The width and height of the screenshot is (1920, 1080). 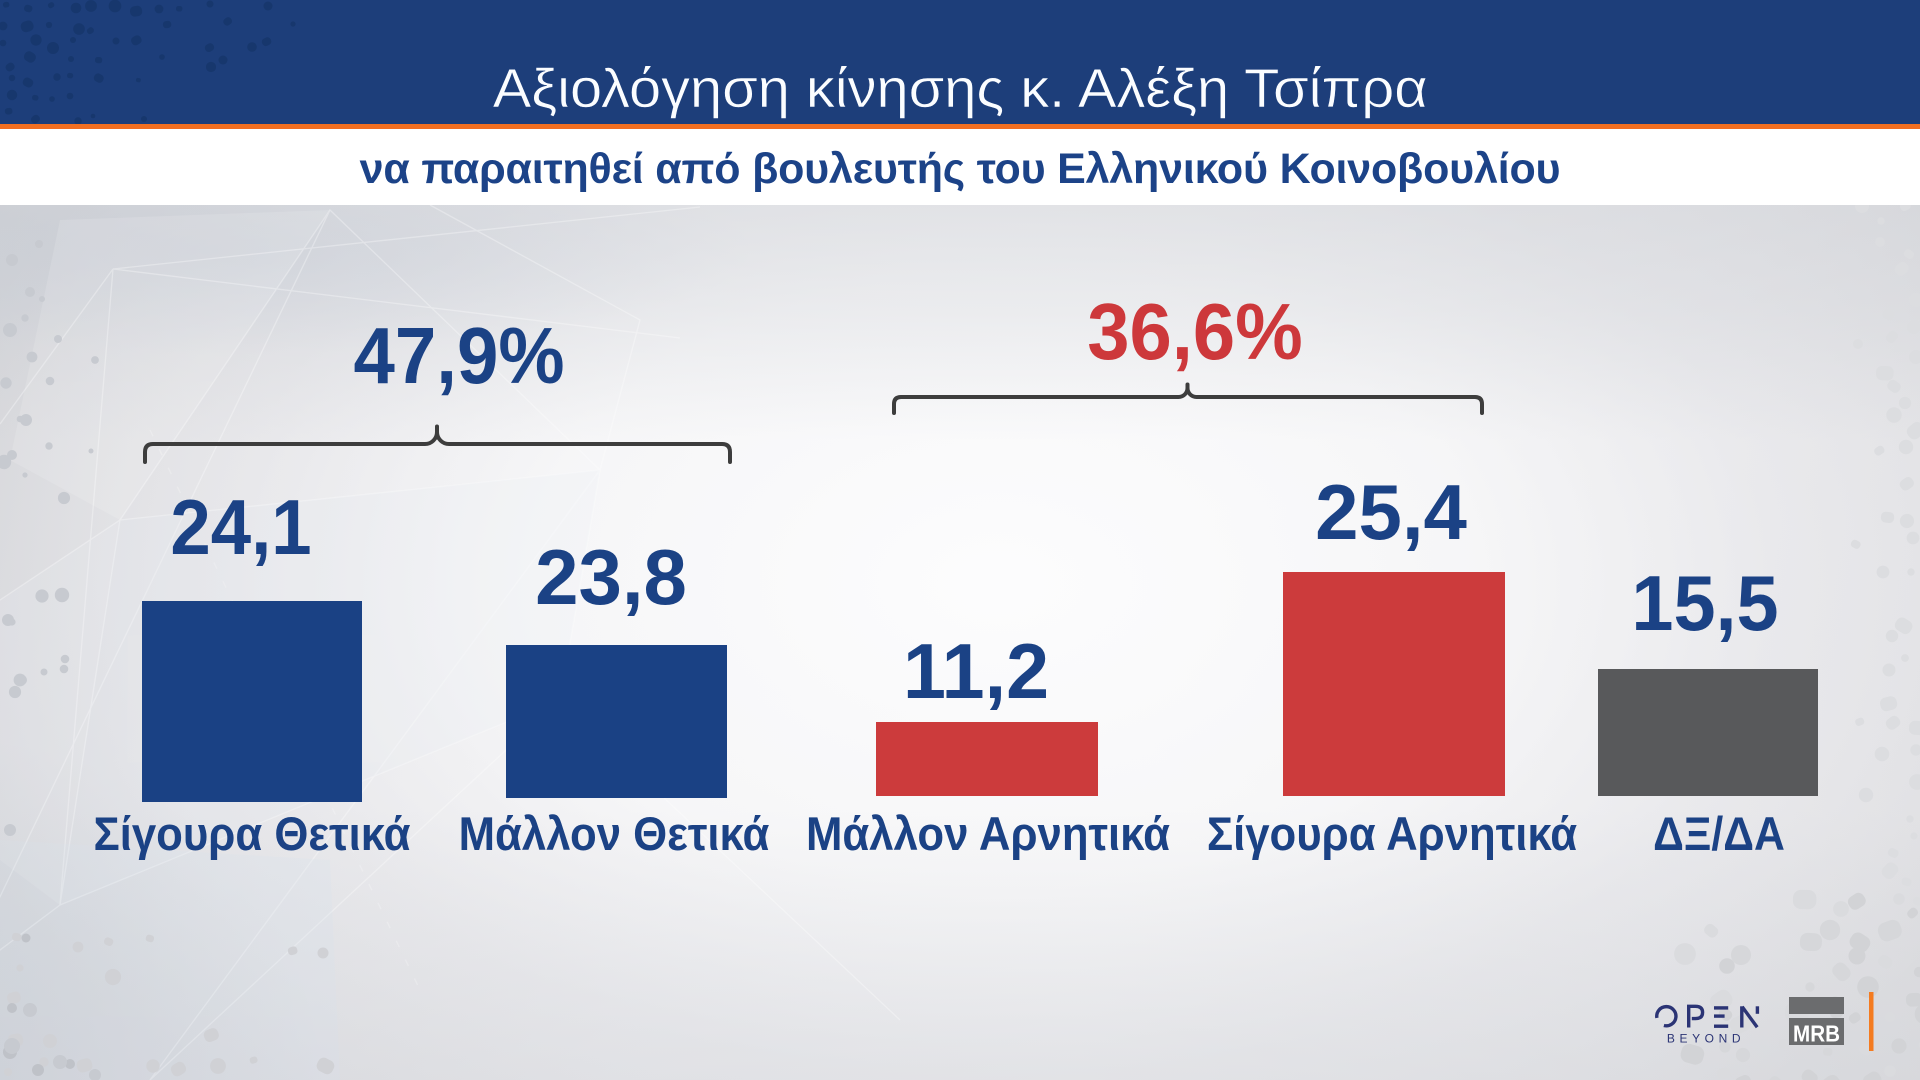 I want to click on svg-text: BEYOND, so click(x=1706, y=1039).